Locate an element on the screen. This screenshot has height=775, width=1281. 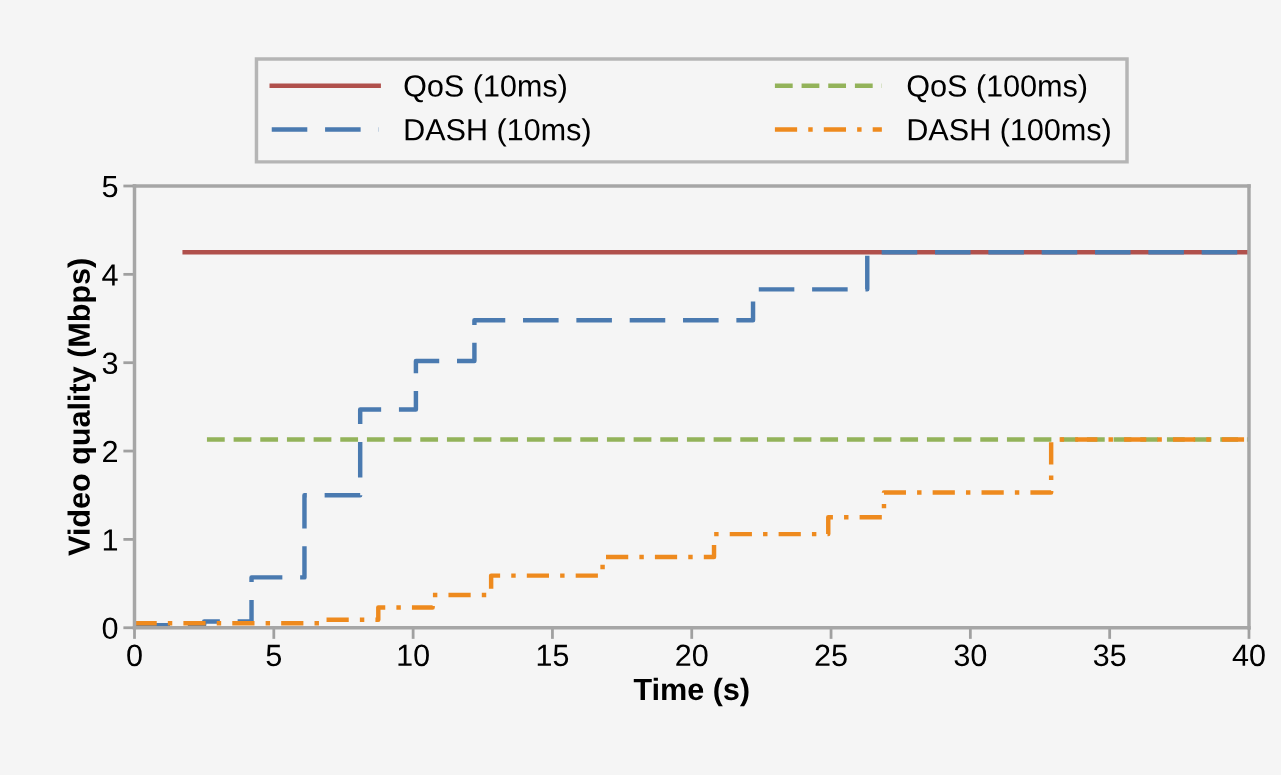
legend-label: QoS (10ms) is located at coordinates (485, 88).